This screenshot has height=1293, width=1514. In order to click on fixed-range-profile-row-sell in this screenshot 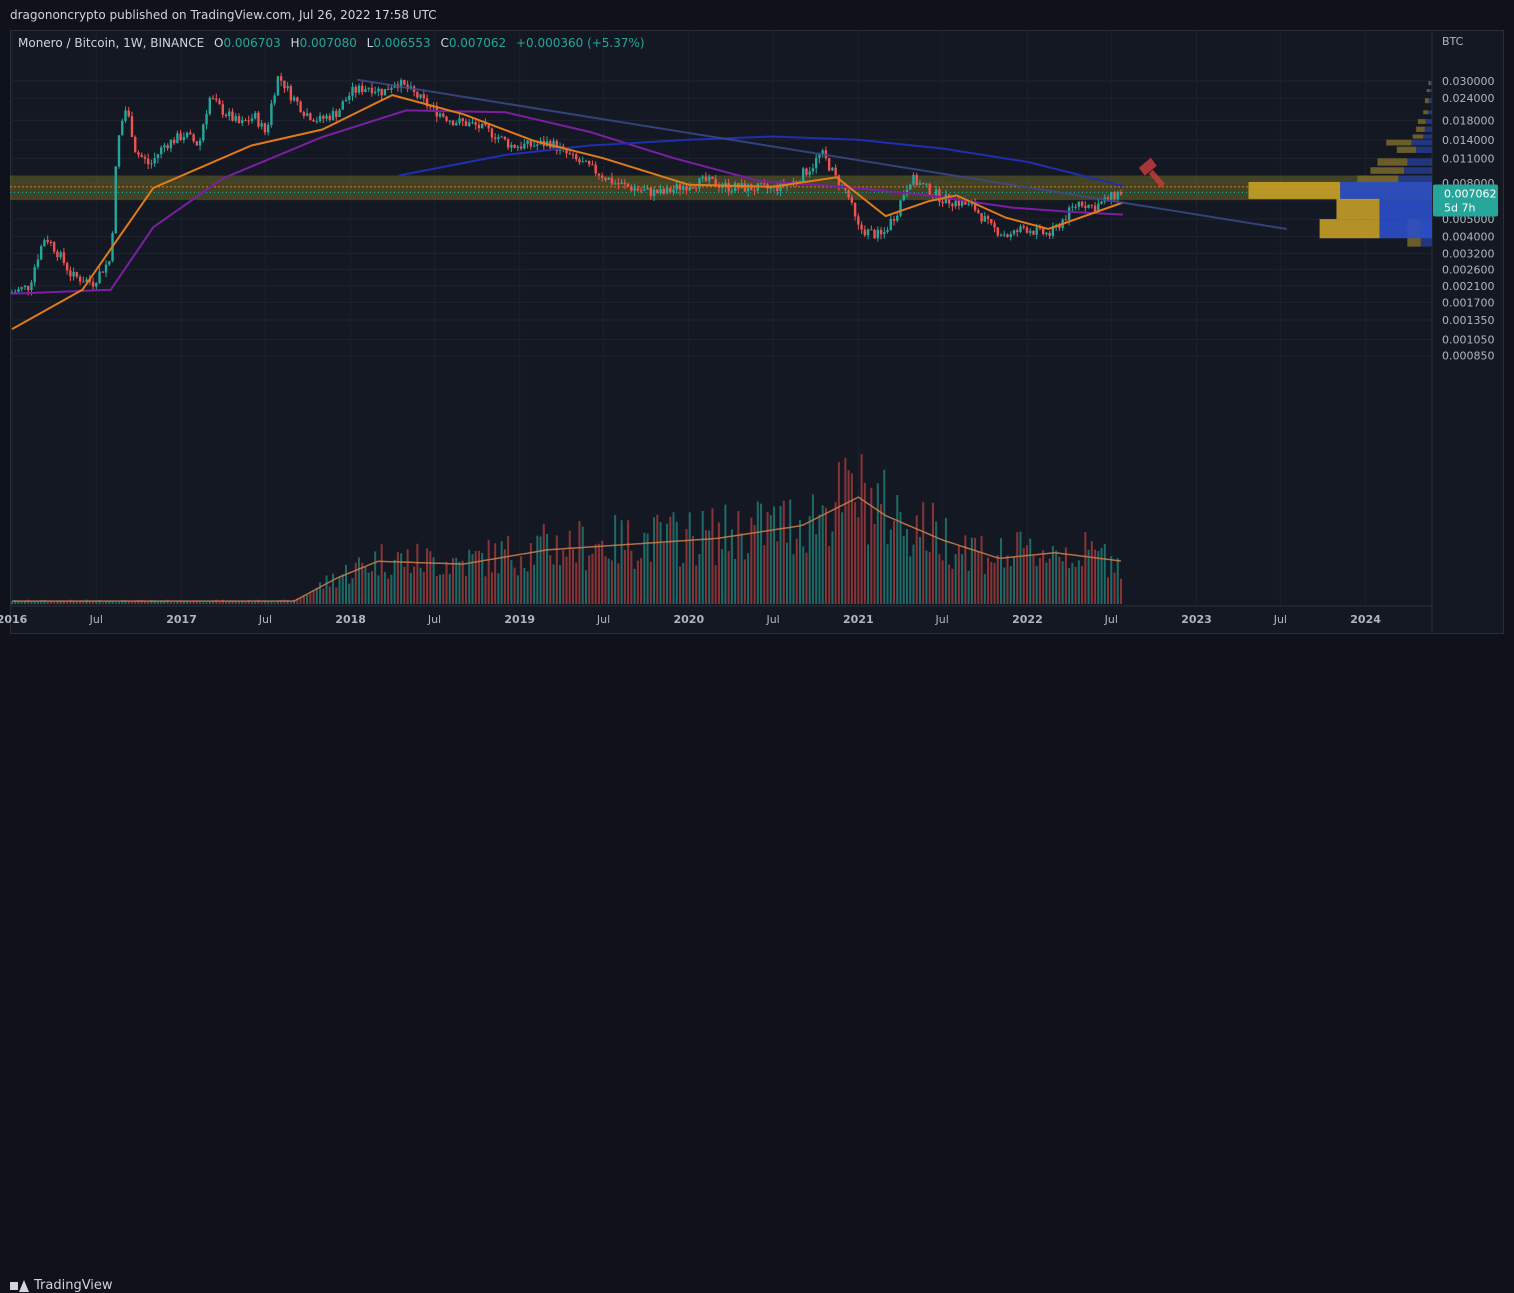, I will do `click(1294, 190)`.